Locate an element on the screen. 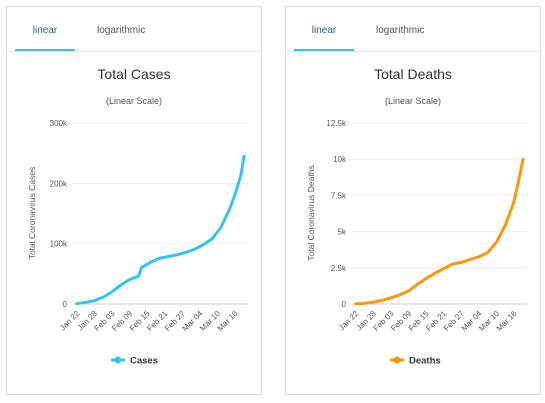 Image resolution: width=545 pixels, height=403 pixels. y-tick-label: 7.5k is located at coordinates (339, 195).